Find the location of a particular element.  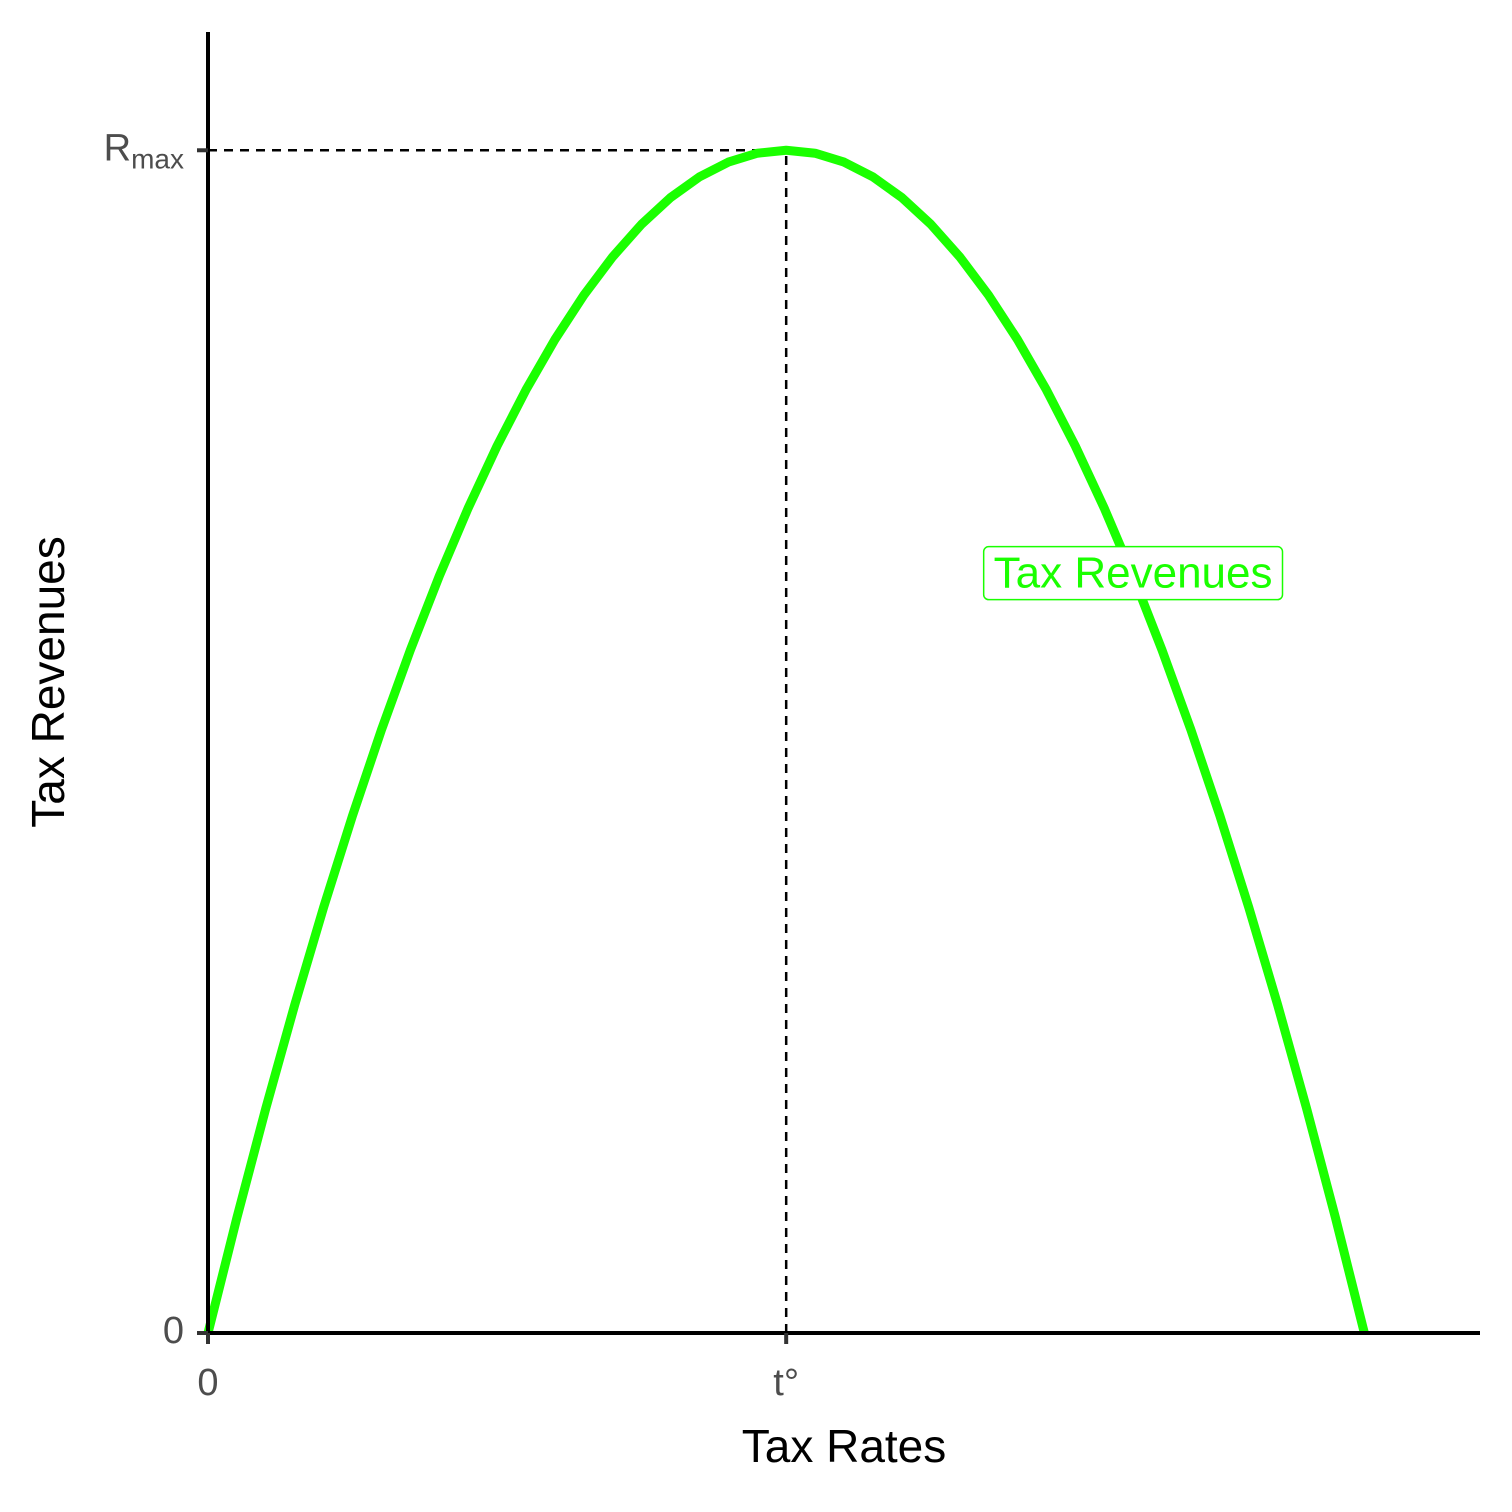

y-tick-label: Rmax is located at coordinates (144, 150).